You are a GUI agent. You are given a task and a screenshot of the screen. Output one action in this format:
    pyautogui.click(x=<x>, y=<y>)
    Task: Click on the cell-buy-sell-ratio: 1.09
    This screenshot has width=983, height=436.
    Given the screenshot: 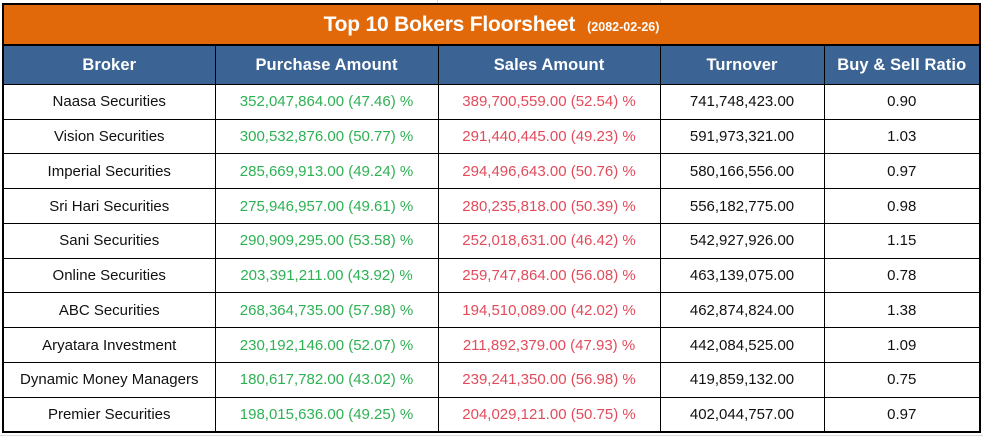 What is the action you would take?
    pyautogui.click(x=901, y=345)
    